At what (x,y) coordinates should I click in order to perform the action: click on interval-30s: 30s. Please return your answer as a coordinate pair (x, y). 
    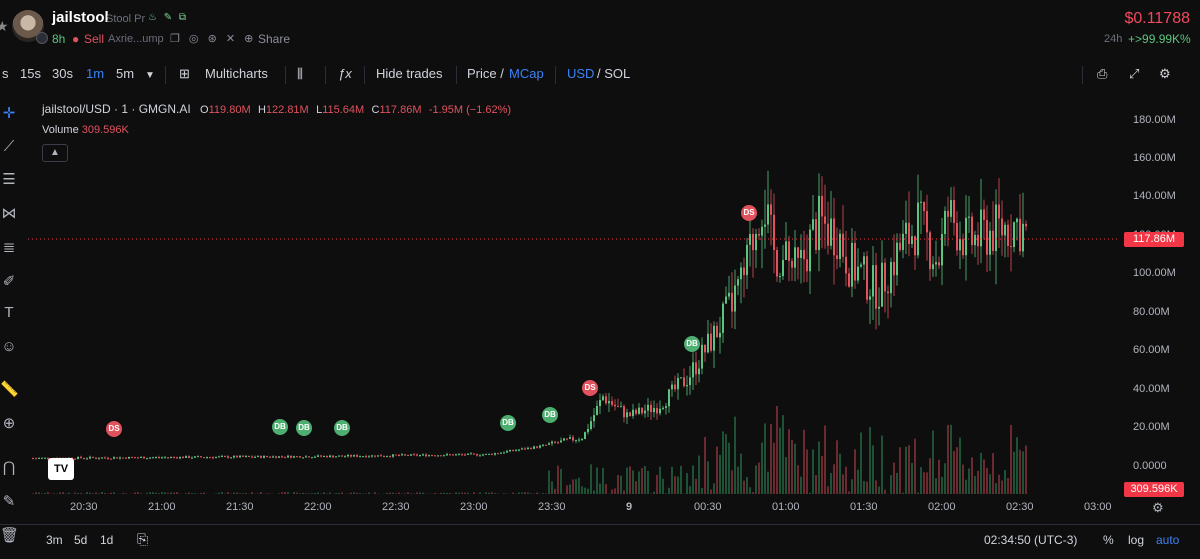
    Looking at the image, I should click on (62, 73).